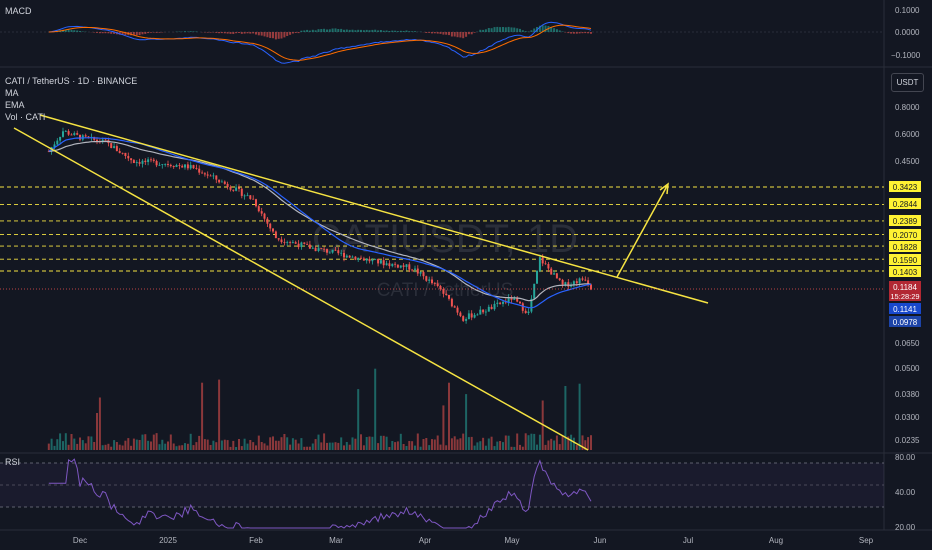 The height and width of the screenshot is (550, 932). Describe the element at coordinates (321, 32) in the screenshot. I see `macd-histogram` at that location.